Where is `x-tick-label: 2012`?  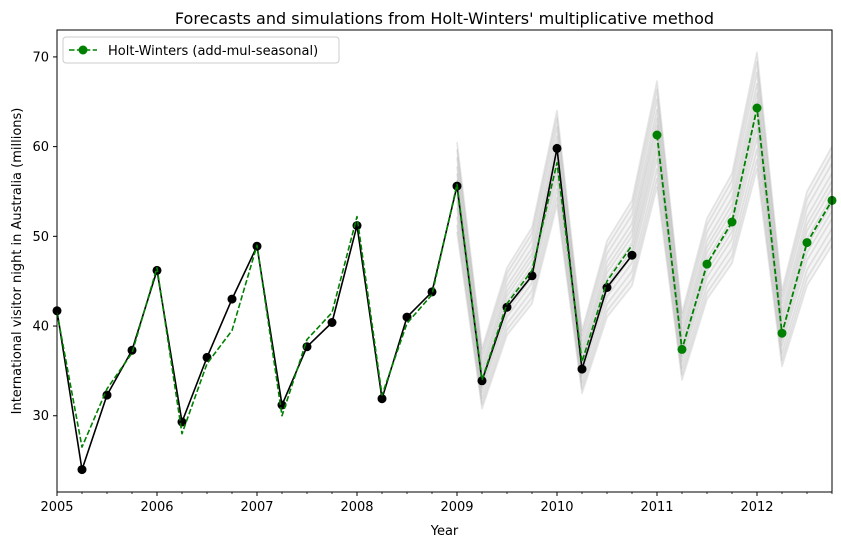 x-tick-label: 2012 is located at coordinates (756, 507).